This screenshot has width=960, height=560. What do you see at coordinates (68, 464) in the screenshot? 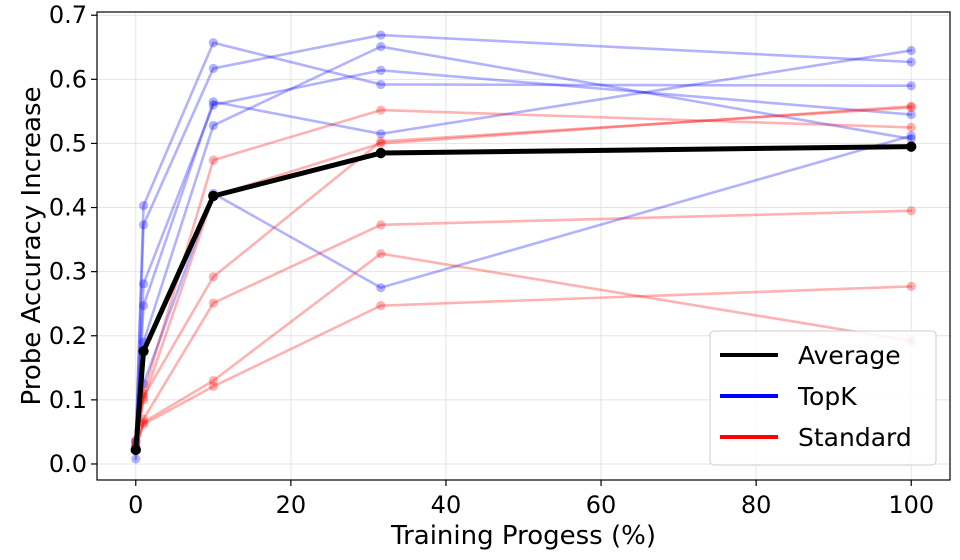
I see `y-tick-label: 0.0` at bounding box center [68, 464].